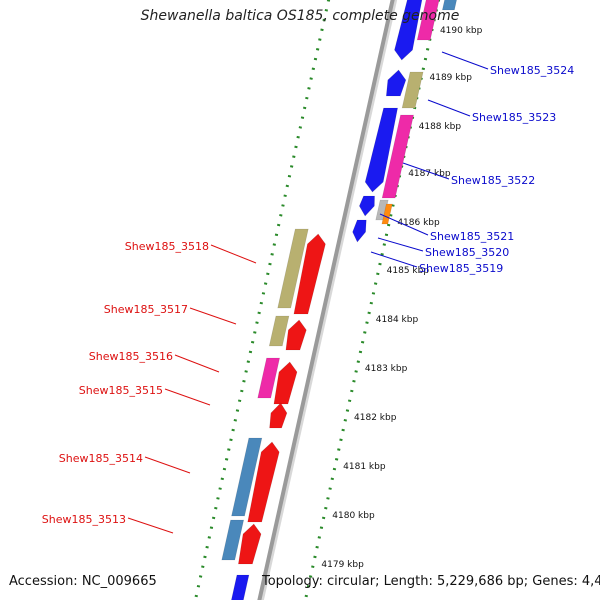 This screenshot has height=600, width=600. What do you see at coordinates (101, 458) in the screenshot?
I see `reverse-gene-label: Shew185_3514` at bounding box center [101, 458].